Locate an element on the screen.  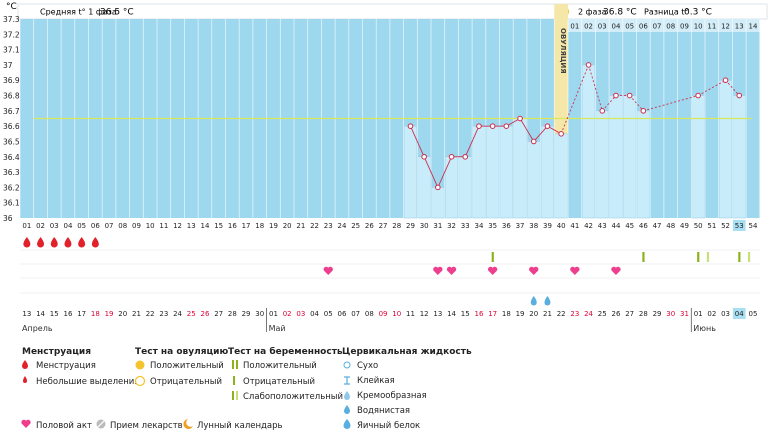
legend-ovulation-test-title: Тест на овуляцию is located at coordinates (181, 352).